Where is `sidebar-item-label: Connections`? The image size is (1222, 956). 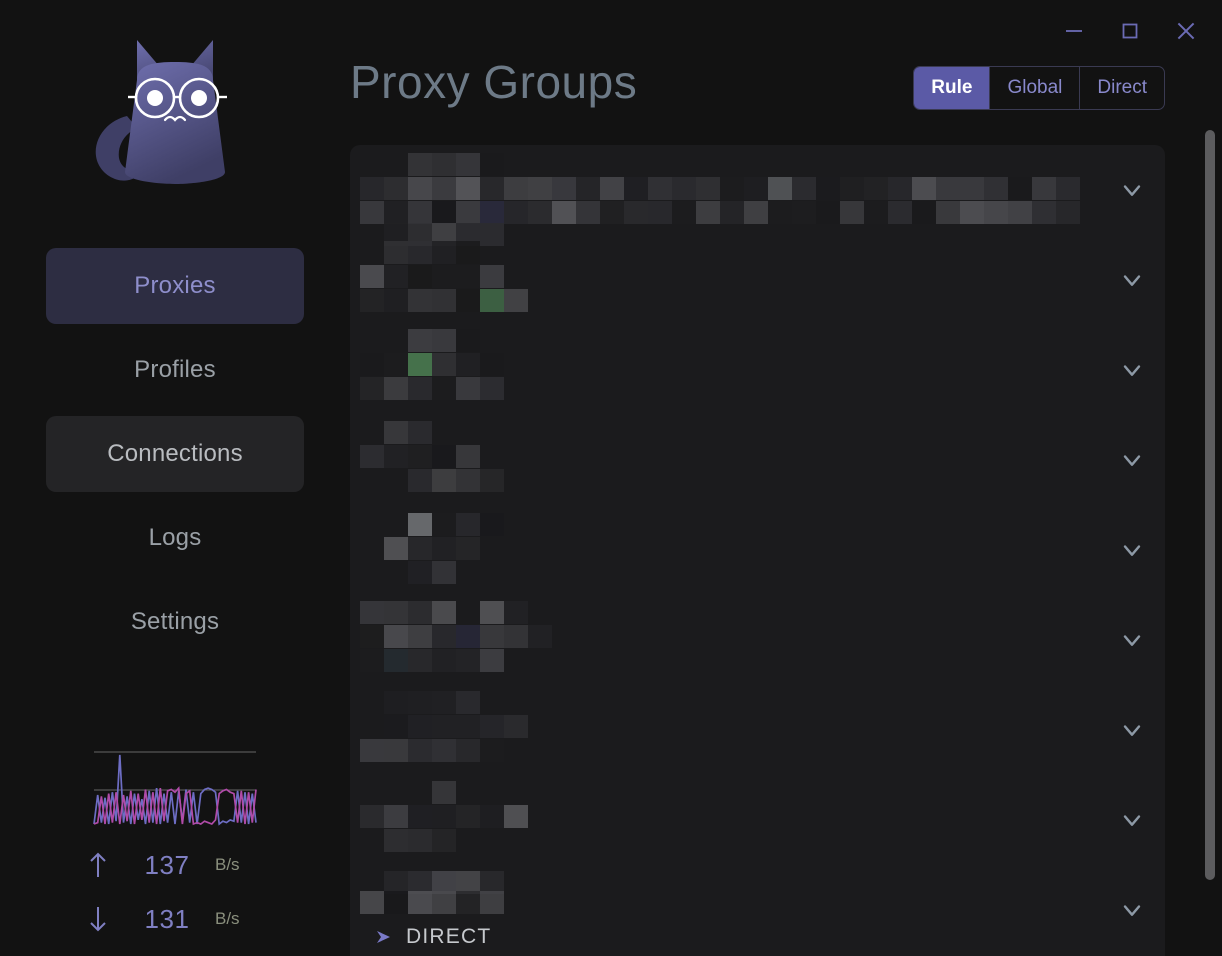 sidebar-item-label: Connections is located at coordinates (175, 453).